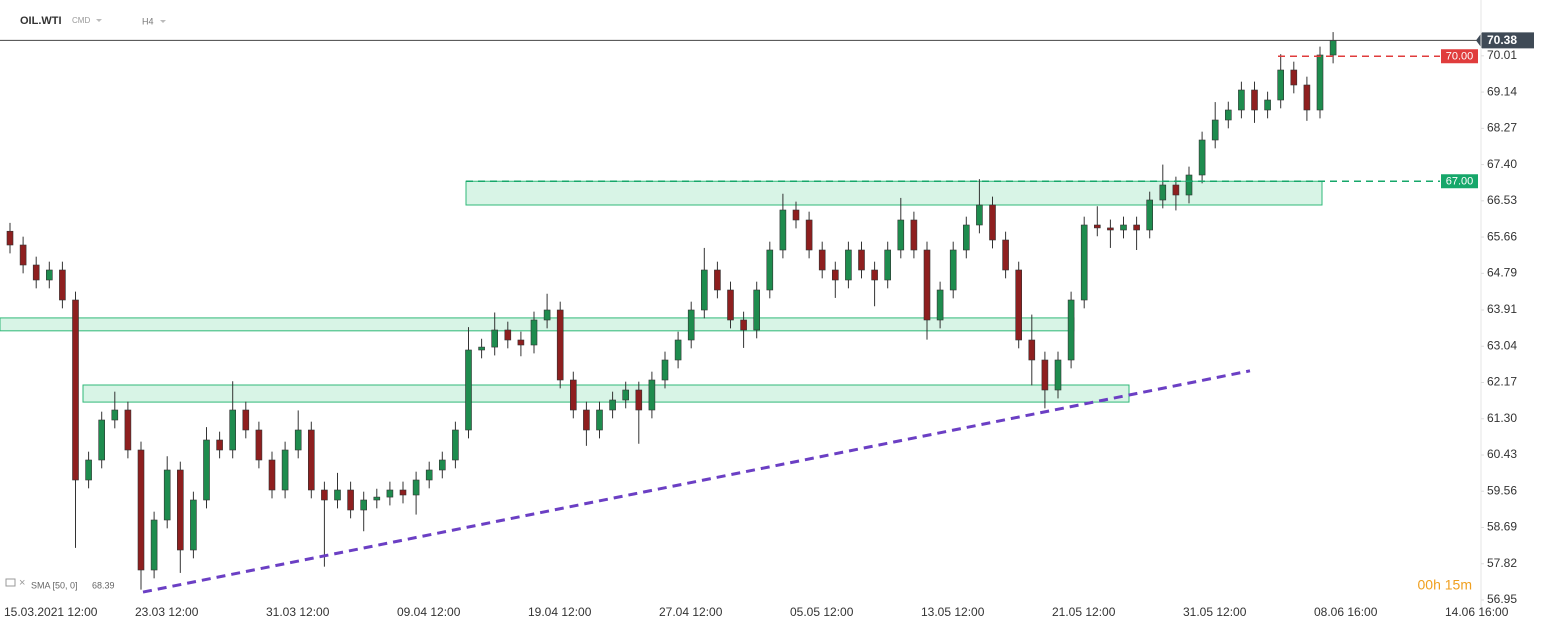  Describe the element at coordinates (429, 612) in the screenshot. I see `x-tick-label: 09.04 12:00` at that location.